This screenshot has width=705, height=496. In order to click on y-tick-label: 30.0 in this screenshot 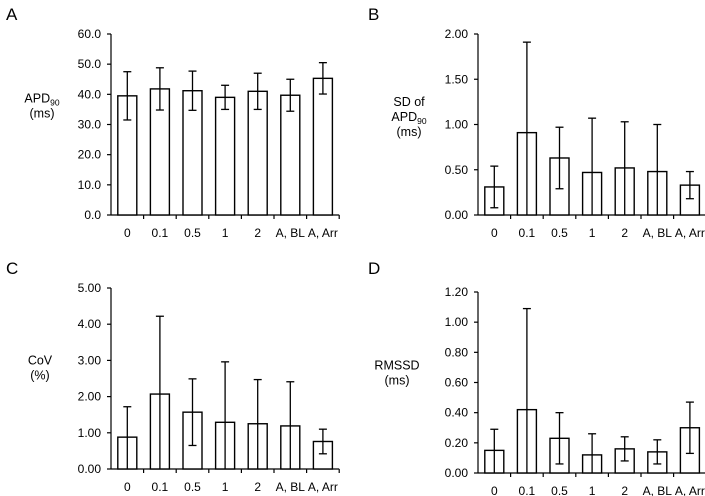, I will do `click(90, 125)`.